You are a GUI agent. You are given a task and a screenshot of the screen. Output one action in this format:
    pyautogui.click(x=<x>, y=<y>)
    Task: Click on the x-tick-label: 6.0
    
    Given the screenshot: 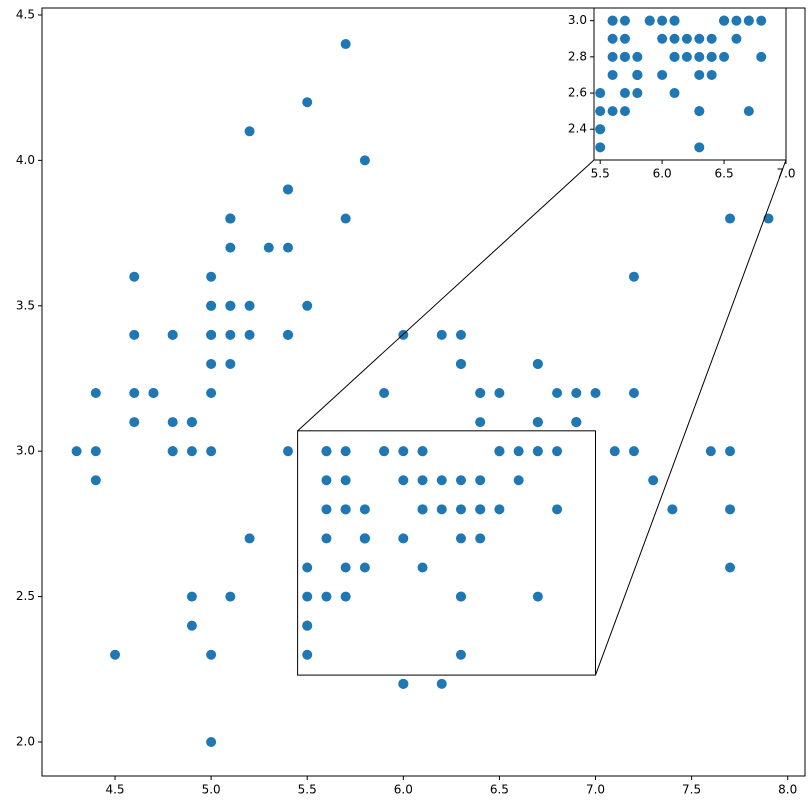 What is the action you would take?
    pyautogui.click(x=662, y=174)
    